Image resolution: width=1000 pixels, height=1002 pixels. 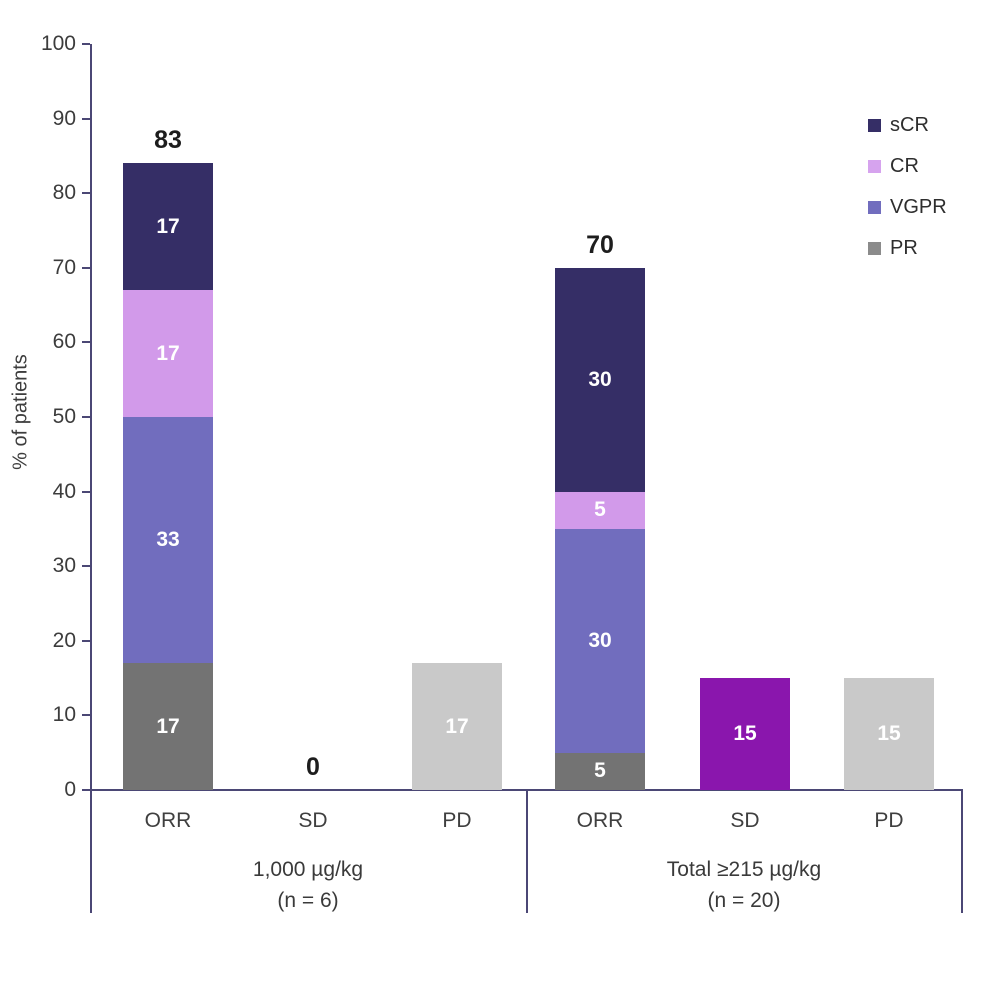 I want to click on legend-swatch-vgpr, so click(x=874, y=207).